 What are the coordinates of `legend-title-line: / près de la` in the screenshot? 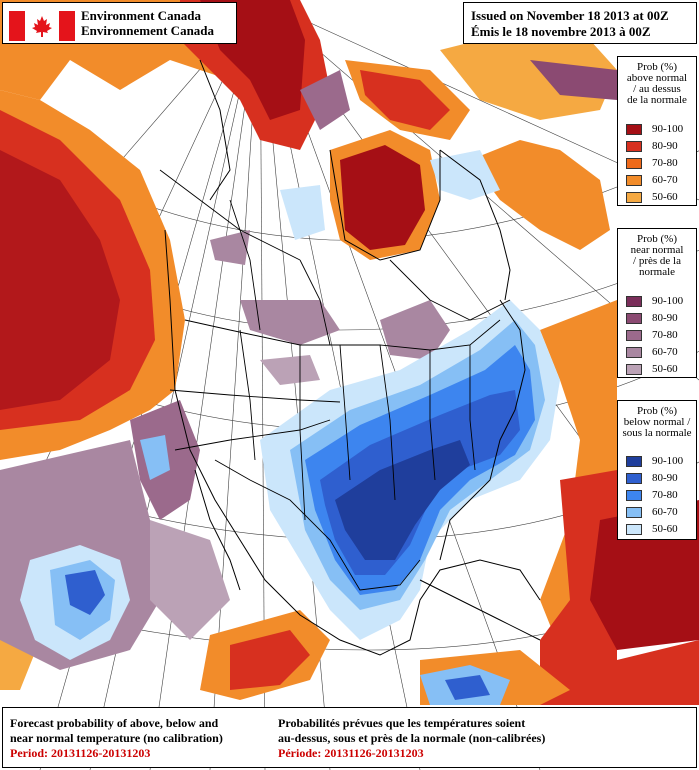 It's located at (657, 261).